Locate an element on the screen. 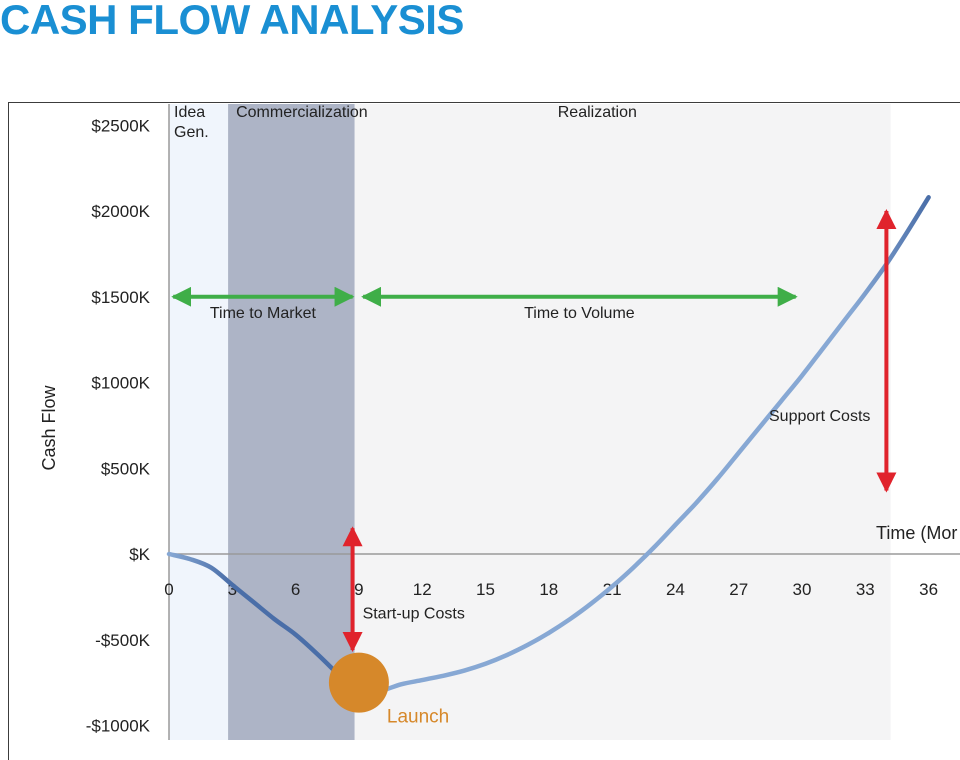 Image resolution: width=960 pixels, height=760 pixels. x-tick-label: 6 is located at coordinates (295, 589).